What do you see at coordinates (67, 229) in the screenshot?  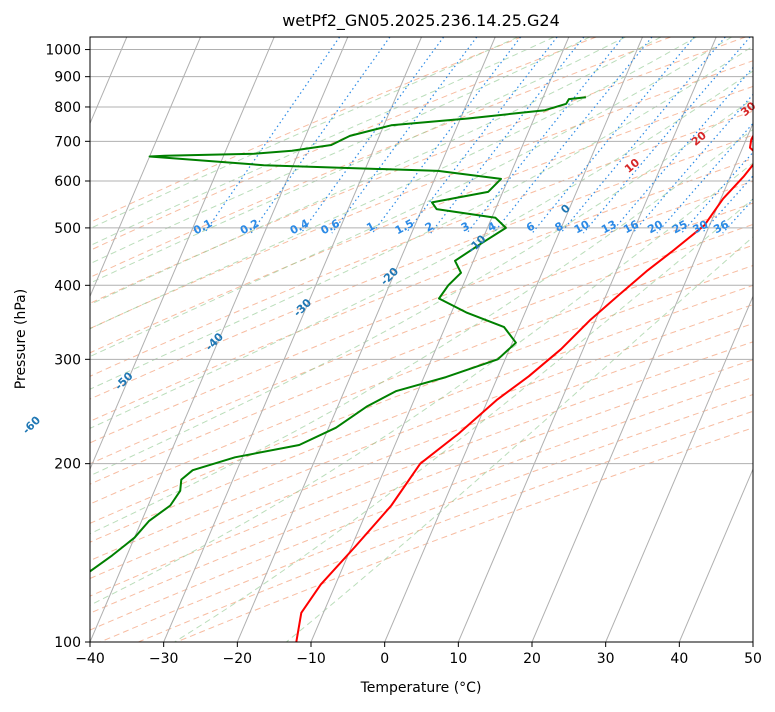 I see `y-tick-label: 500` at bounding box center [67, 229].